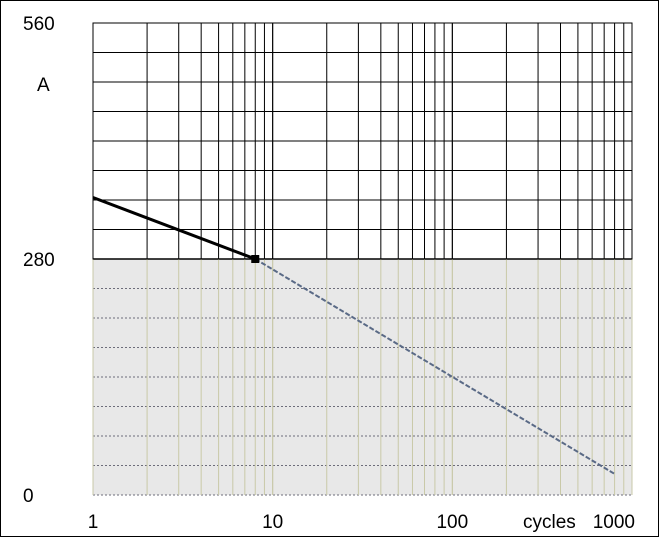  What do you see at coordinates (28, 496) in the screenshot?
I see `y-tick-label: 0` at bounding box center [28, 496].